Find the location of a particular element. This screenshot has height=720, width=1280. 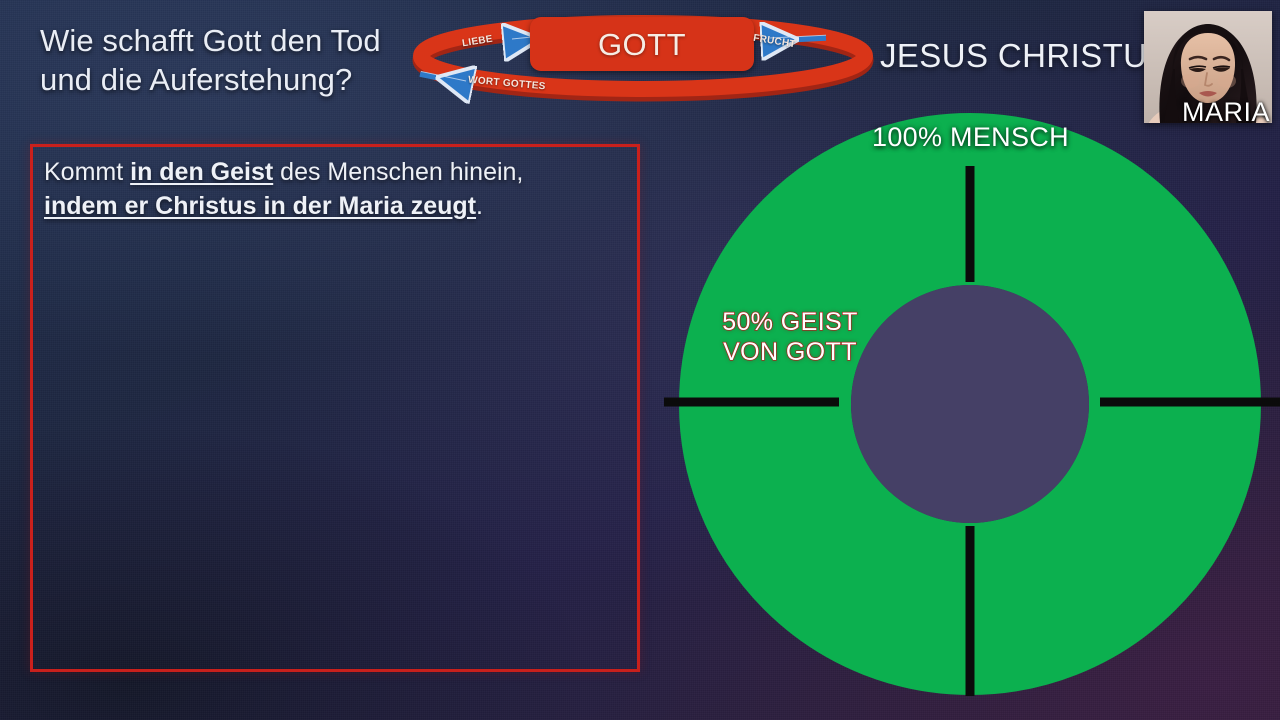

arrow-wort-gottes is located at coordinates (443, 79).